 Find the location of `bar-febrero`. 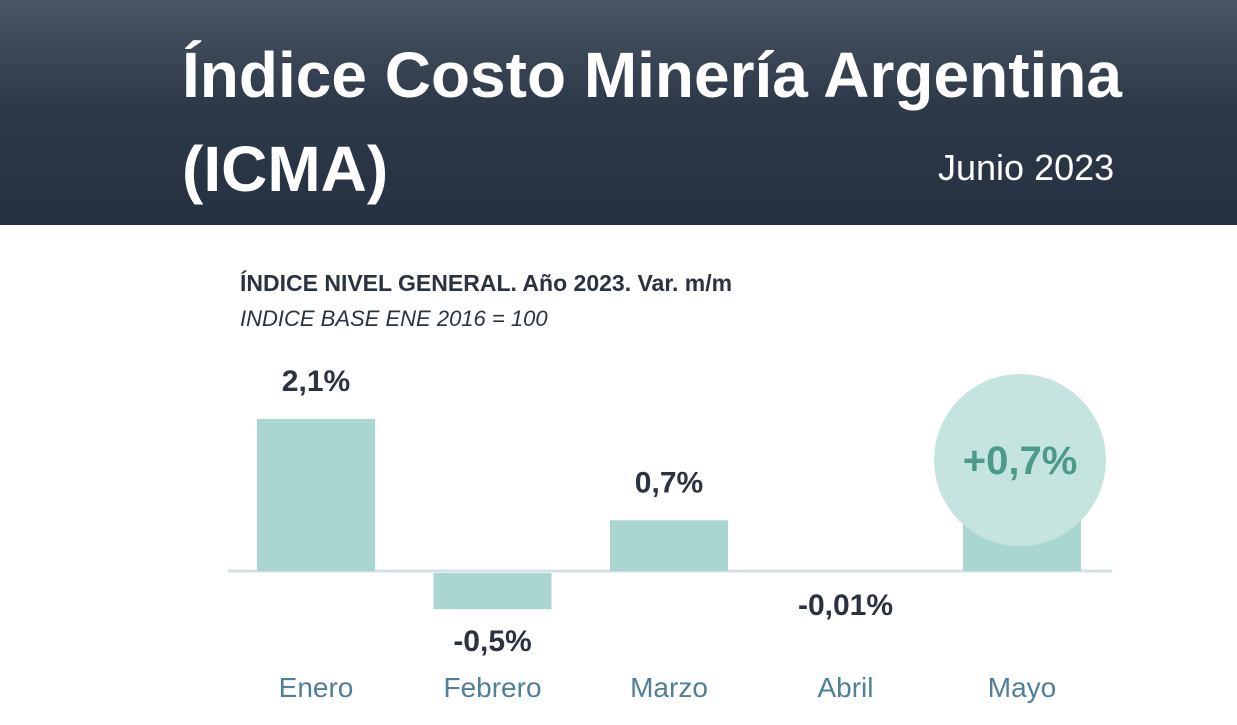

bar-febrero is located at coordinates (492, 591).